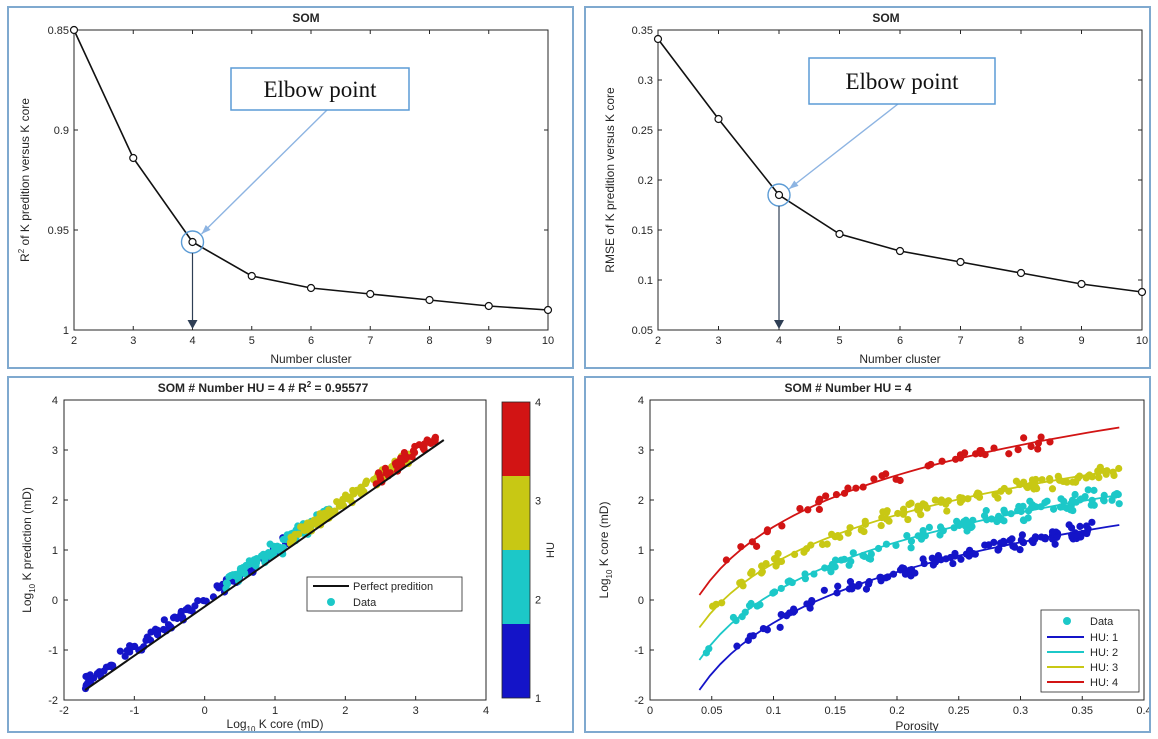 The width and height of the screenshot is (1158, 739). Describe the element at coordinates (55, 501) in the screenshot. I see `y-tick-label: 2` at that location.